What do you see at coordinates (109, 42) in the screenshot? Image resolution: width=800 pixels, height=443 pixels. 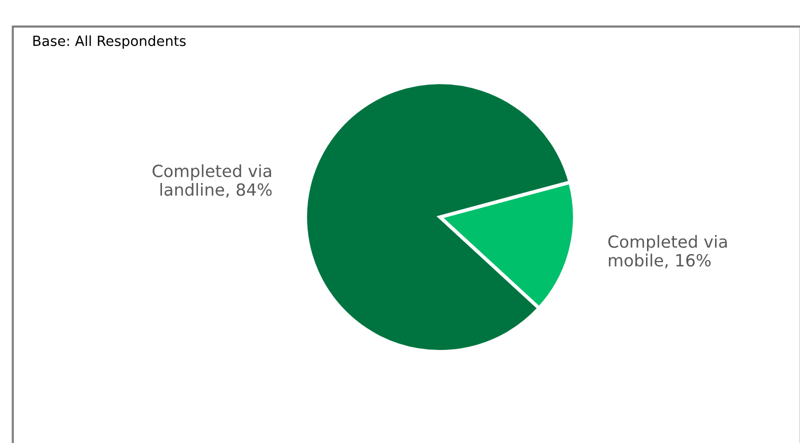 I see `text: Base: All Respondents` at bounding box center [109, 42].